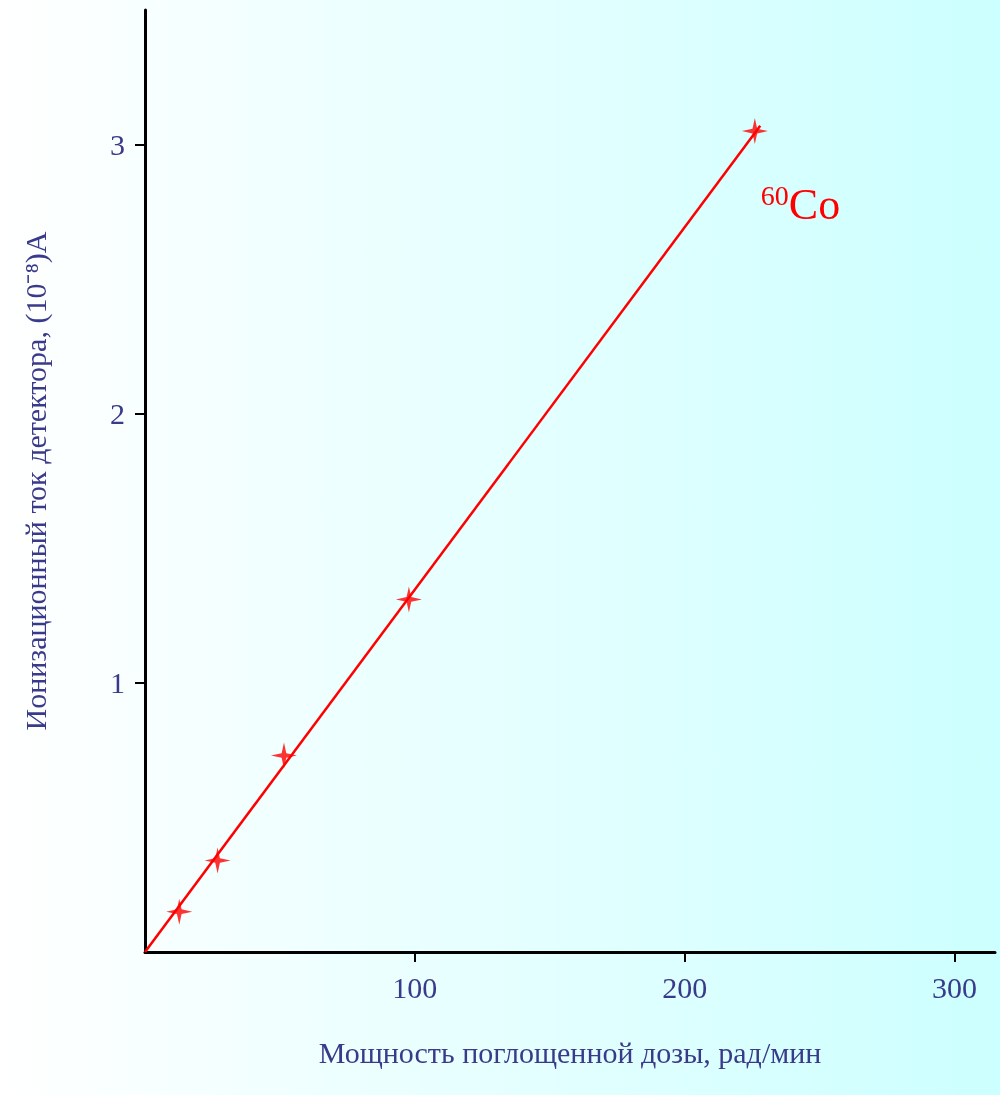 This screenshot has width=1000, height=1095. What do you see at coordinates (117, 414) in the screenshot?
I see `y-tick-label: 2` at bounding box center [117, 414].